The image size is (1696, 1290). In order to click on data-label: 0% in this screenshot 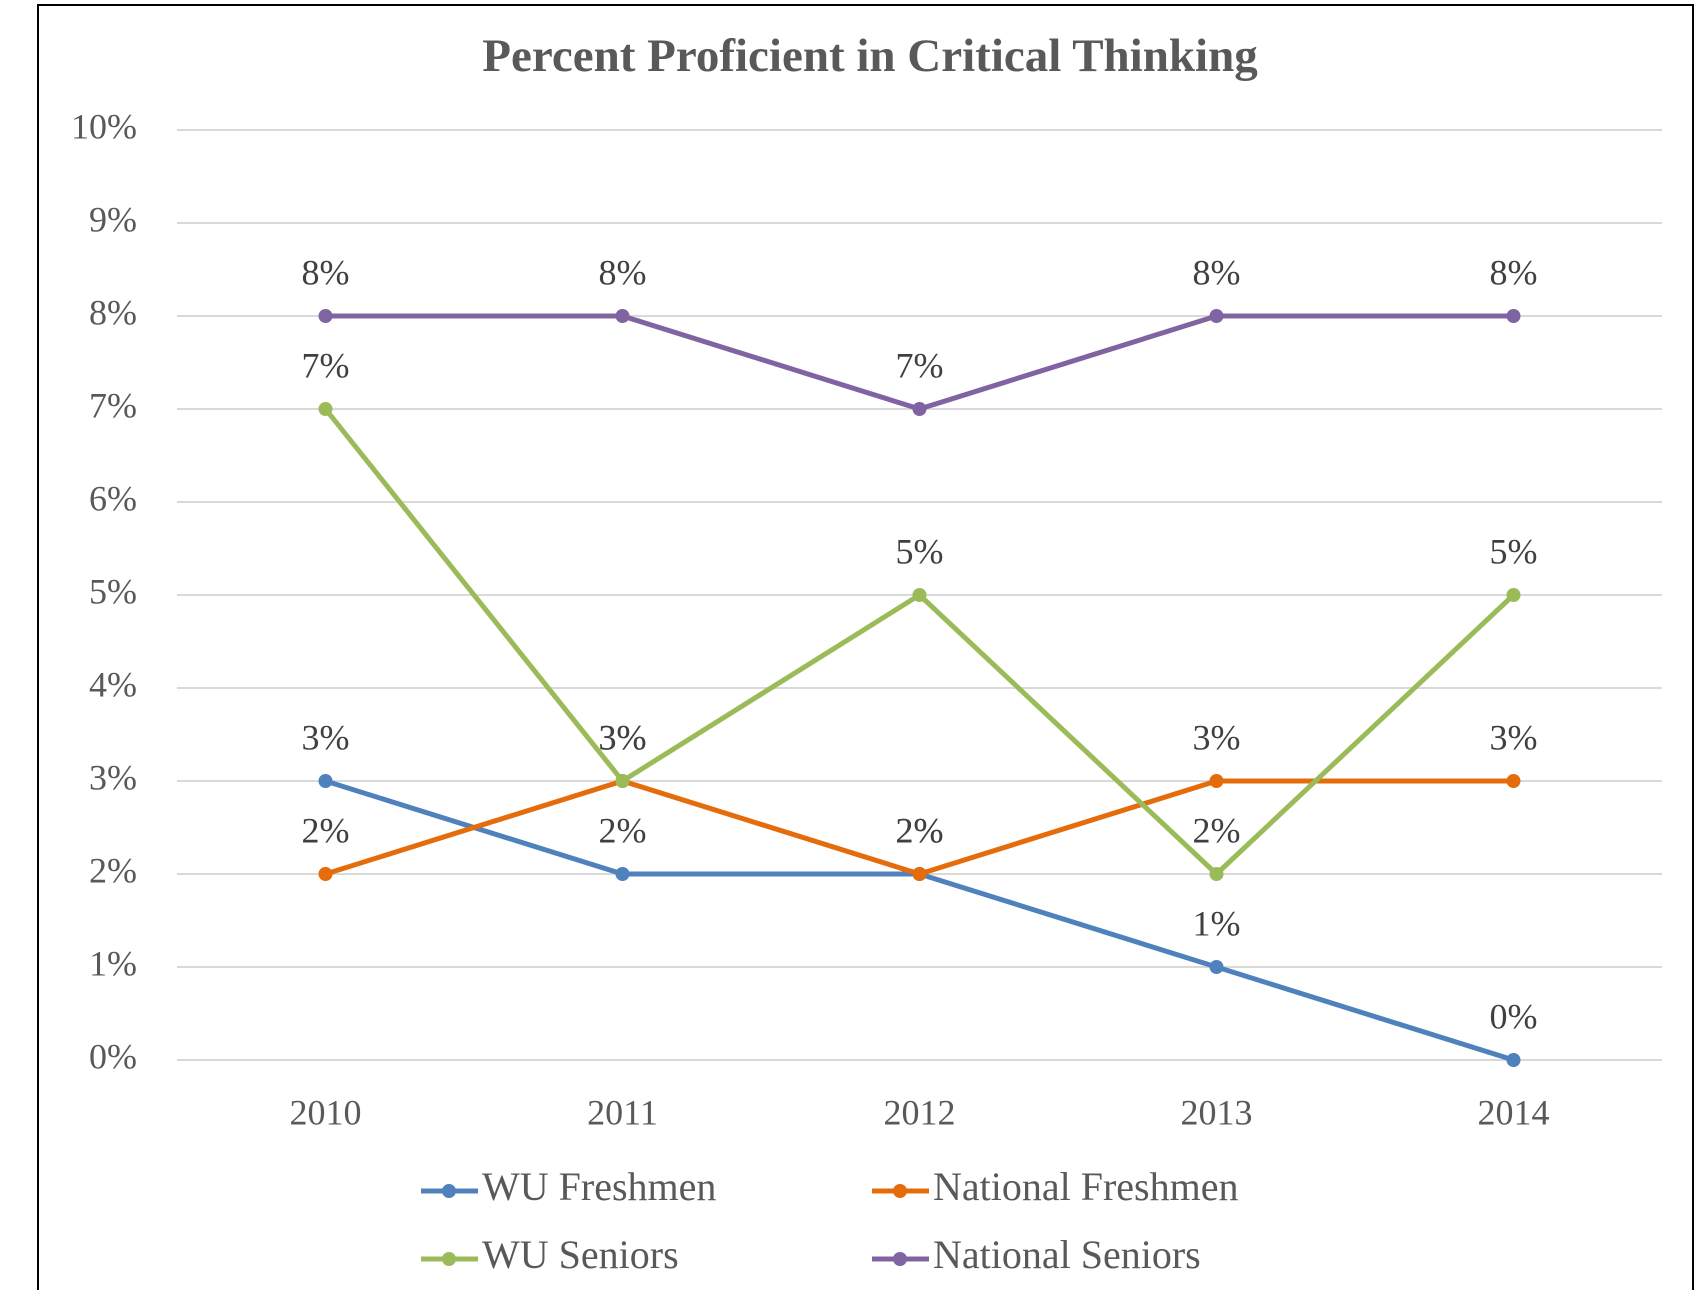, I will do `click(1514, 1016)`.